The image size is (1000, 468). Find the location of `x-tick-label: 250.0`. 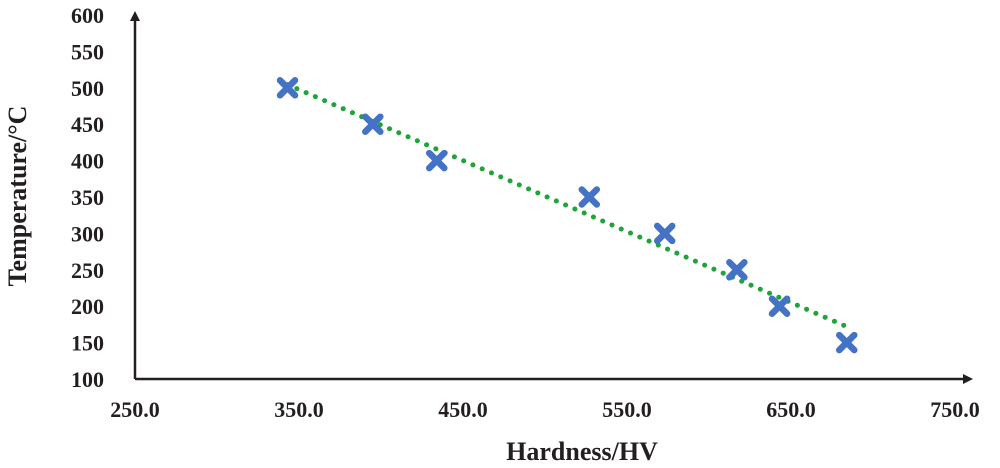

x-tick-label: 250.0 is located at coordinates (135, 409).